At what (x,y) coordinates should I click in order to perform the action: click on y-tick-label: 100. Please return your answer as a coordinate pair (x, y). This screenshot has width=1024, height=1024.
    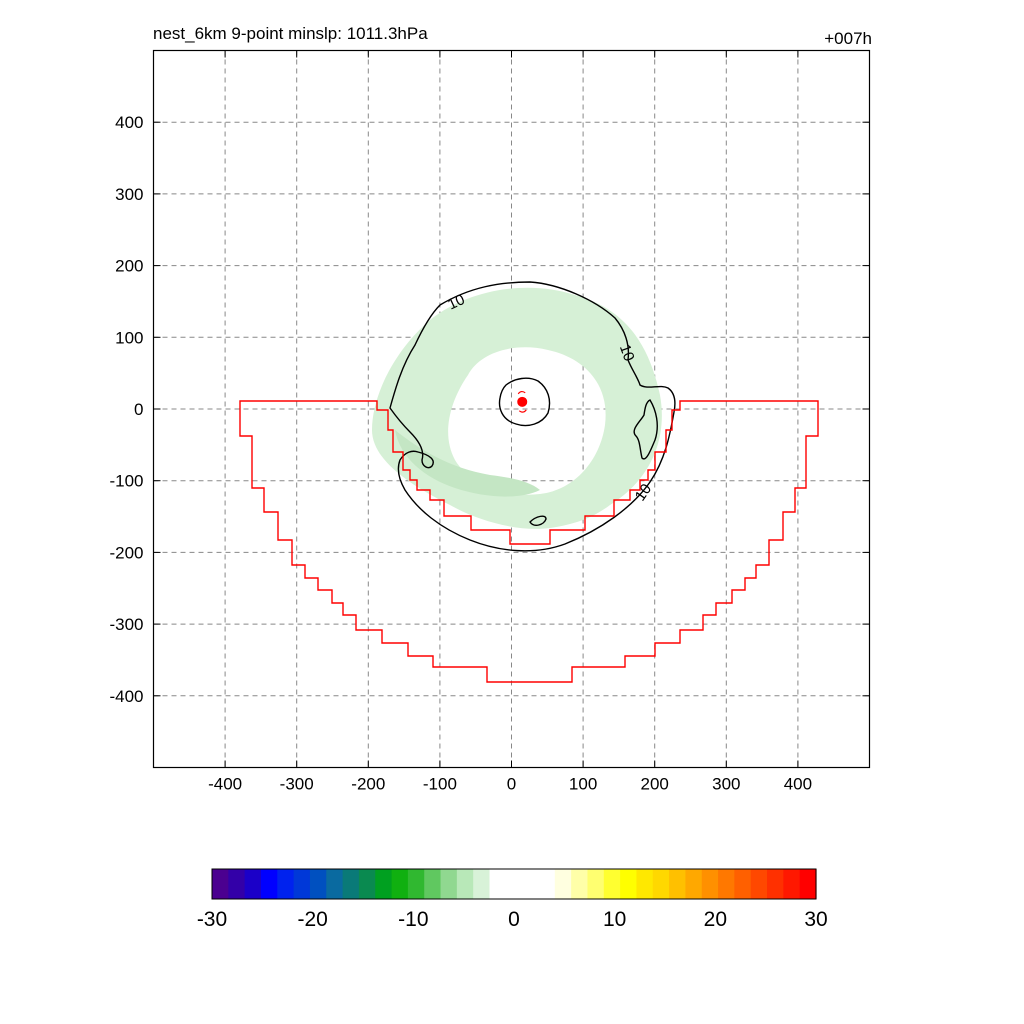
    Looking at the image, I should click on (129, 337).